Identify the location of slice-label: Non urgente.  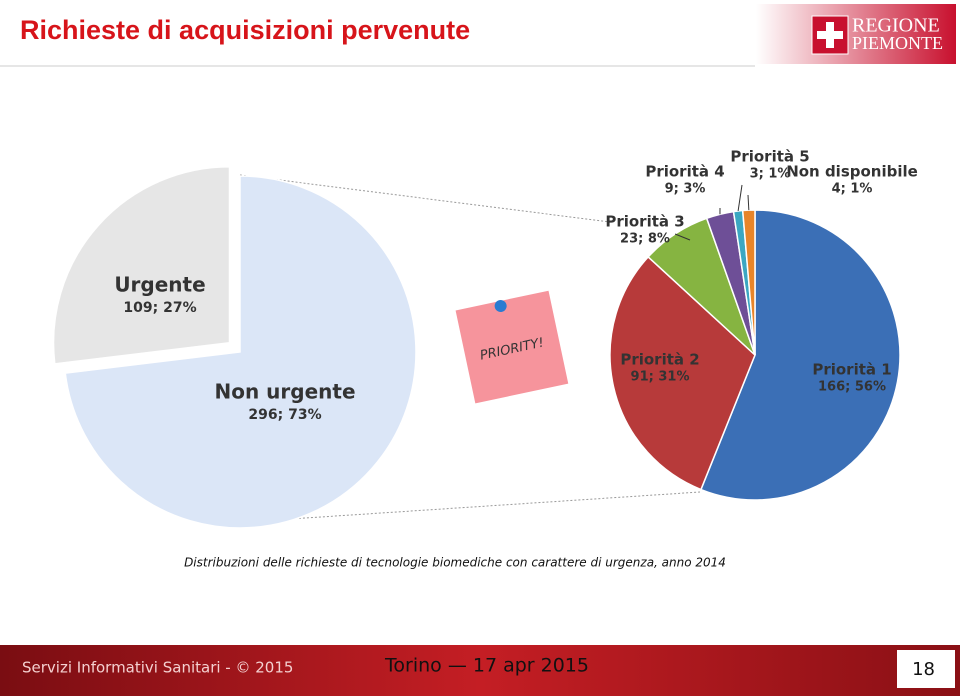
(284, 392).